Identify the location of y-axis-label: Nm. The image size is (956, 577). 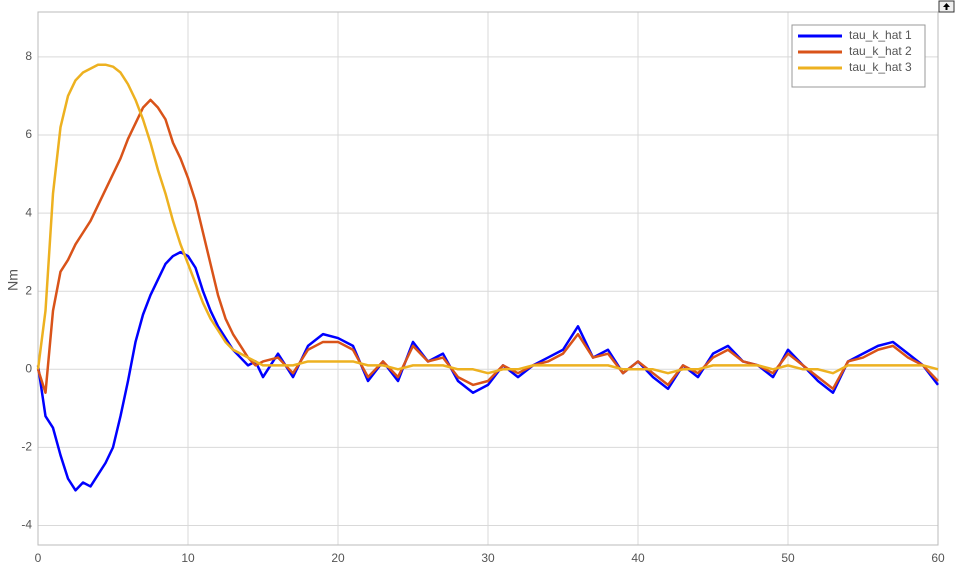
(13, 280).